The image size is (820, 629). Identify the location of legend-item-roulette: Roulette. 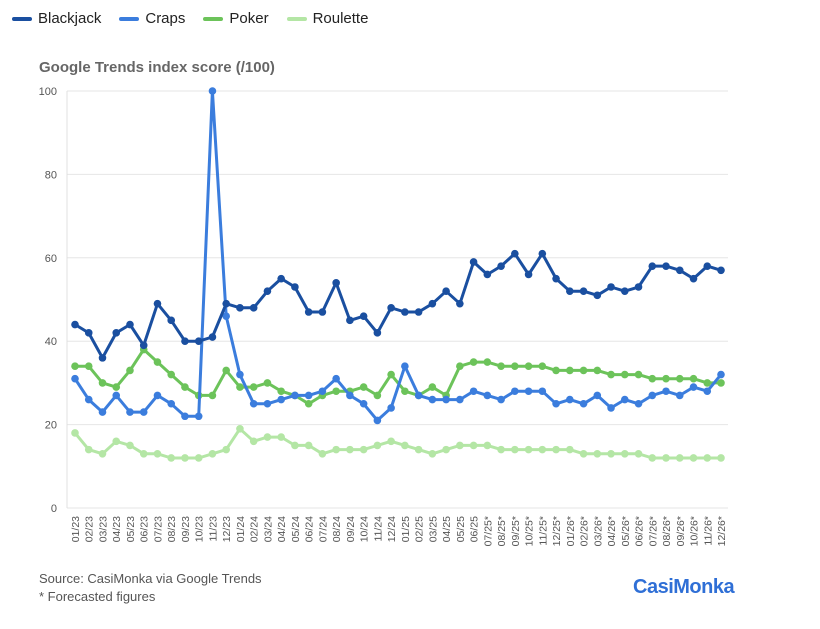
(327, 18).